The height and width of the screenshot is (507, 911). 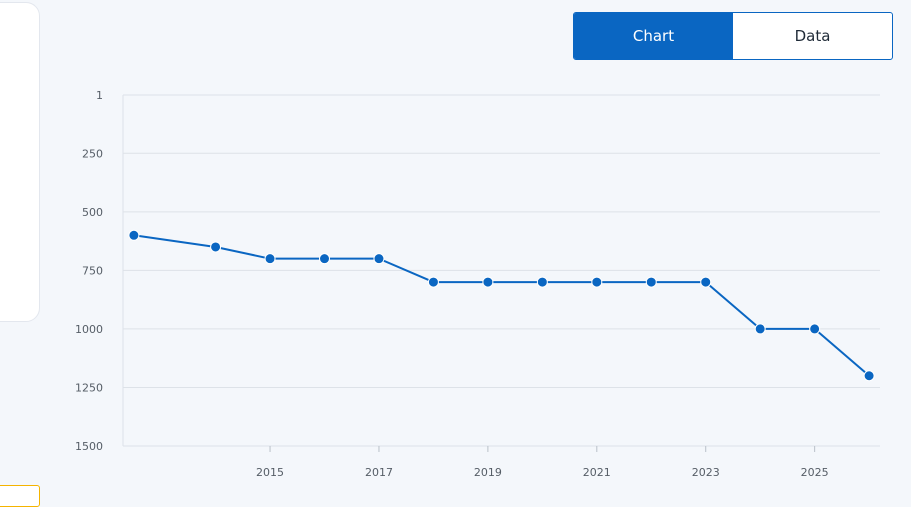 What do you see at coordinates (89, 387) in the screenshot?
I see `y-tick-label: 1250` at bounding box center [89, 387].